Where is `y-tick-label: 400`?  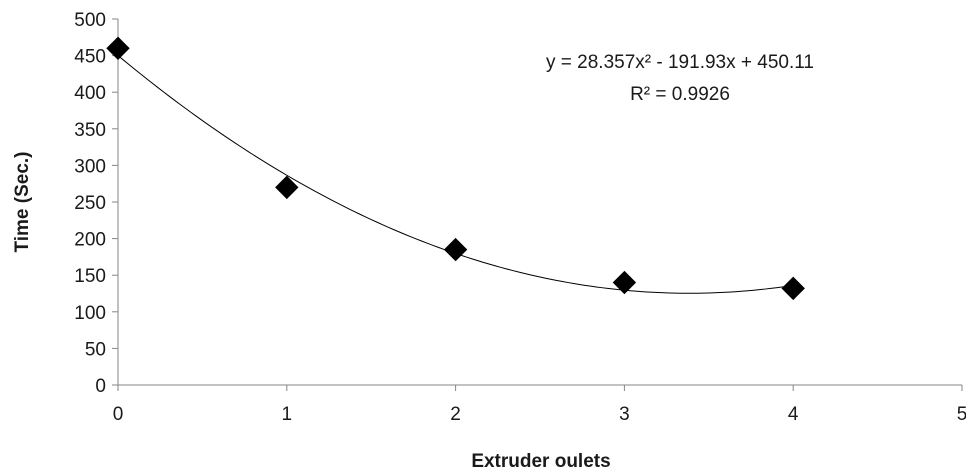 y-tick-label: 400 is located at coordinates (90, 93).